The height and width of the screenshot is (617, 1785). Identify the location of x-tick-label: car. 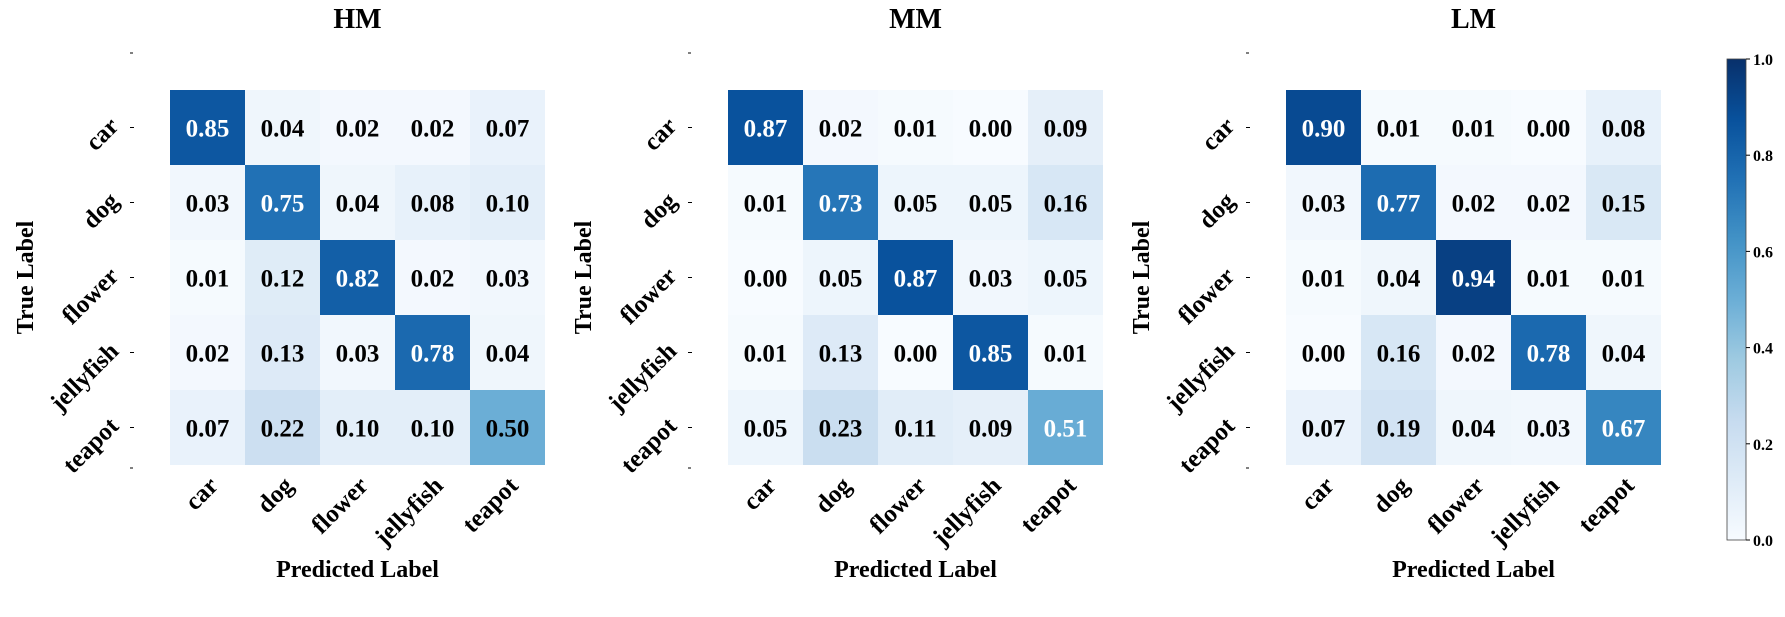
(760, 494).